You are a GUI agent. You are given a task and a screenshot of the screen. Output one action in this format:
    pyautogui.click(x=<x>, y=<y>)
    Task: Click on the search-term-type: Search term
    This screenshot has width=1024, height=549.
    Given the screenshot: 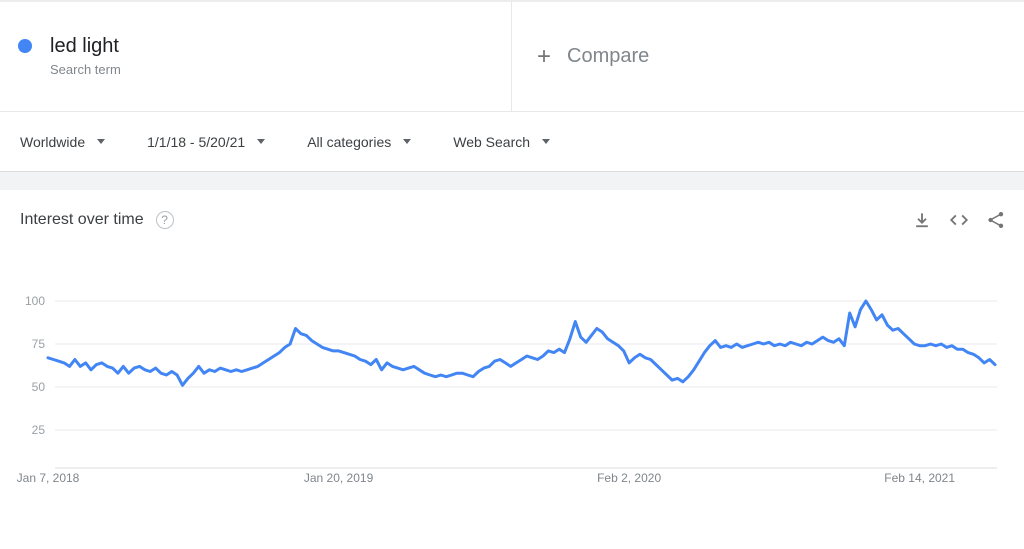 What is the action you would take?
    pyautogui.click(x=85, y=69)
    